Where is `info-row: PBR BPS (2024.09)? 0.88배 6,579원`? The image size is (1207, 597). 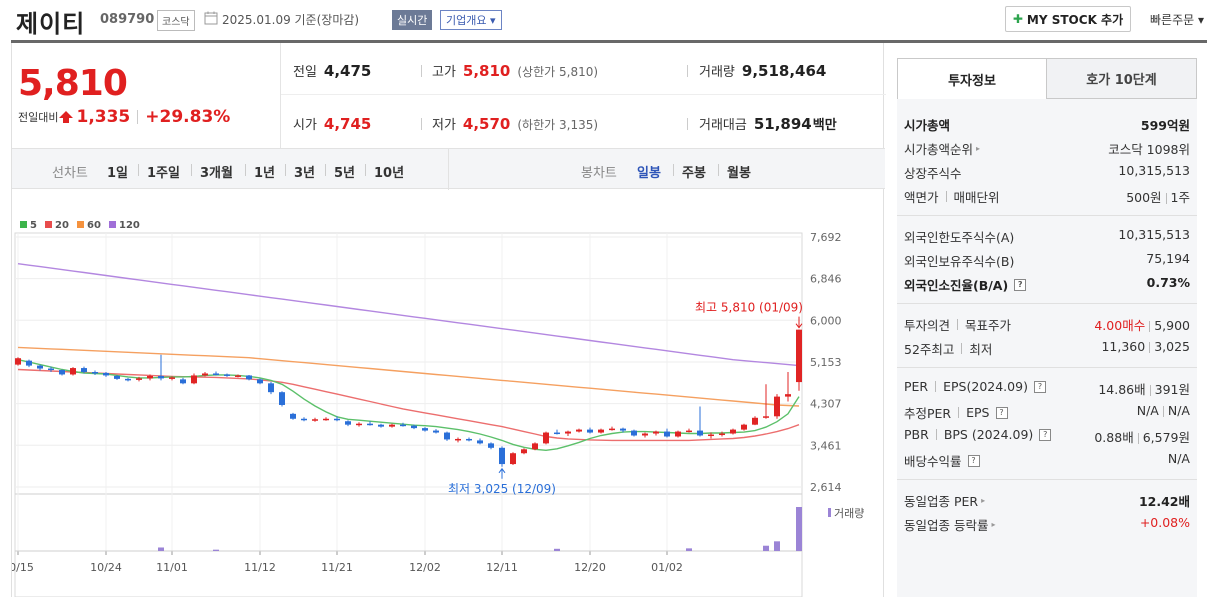
info-row: PBR BPS (2024.09)? 0.88배 6,579원 is located at coordinates (1047, 435).